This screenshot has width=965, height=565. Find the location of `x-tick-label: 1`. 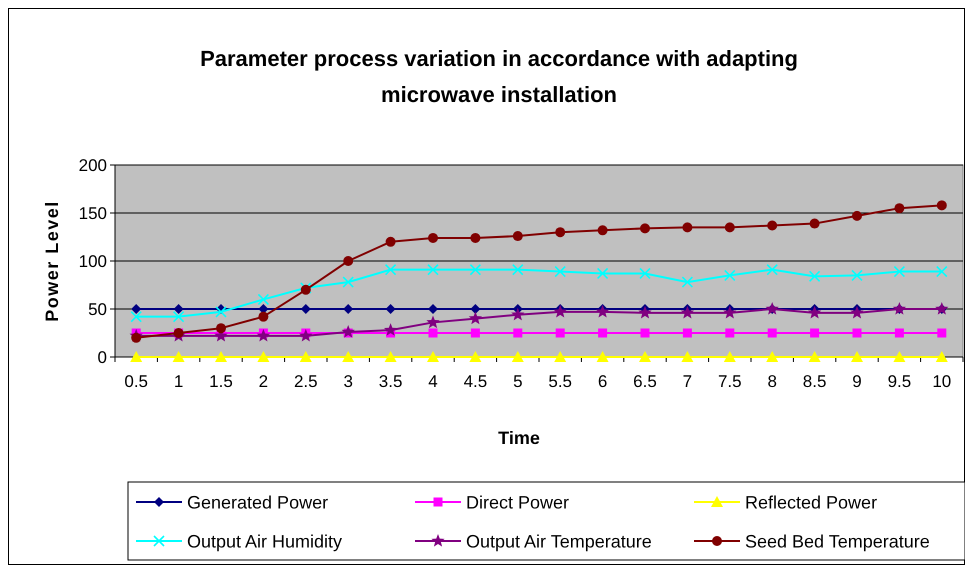

x-tick-label: 1 is located at coordinates (179, 381).